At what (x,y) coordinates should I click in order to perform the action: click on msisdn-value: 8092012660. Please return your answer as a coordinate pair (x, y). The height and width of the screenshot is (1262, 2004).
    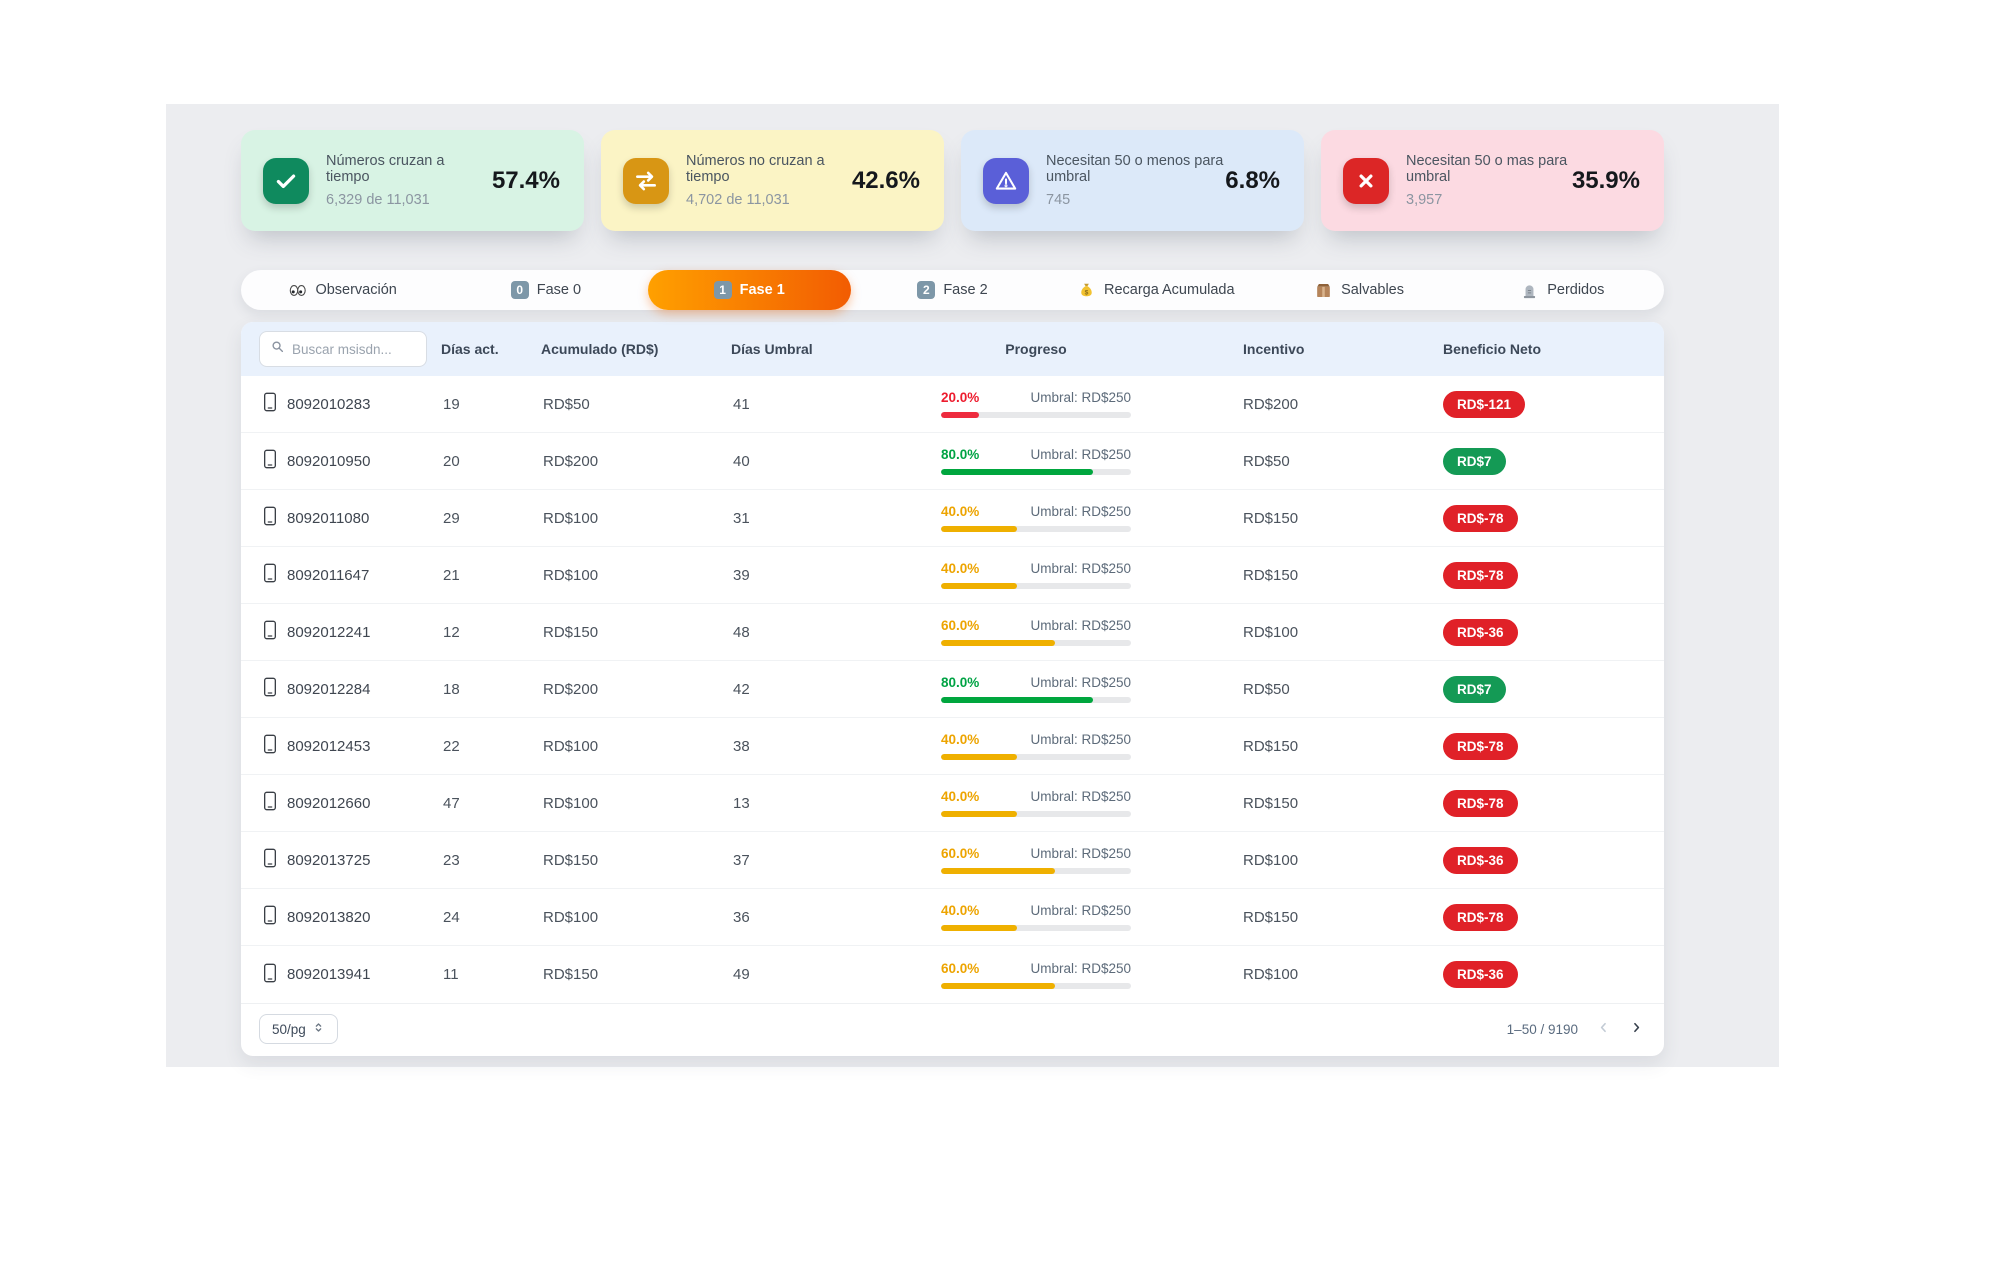
    Looking at the image, I should click on (329, 803).